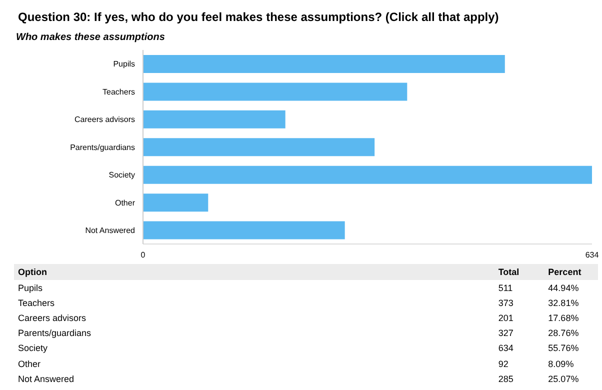 The height and width of the screenshot is (390, 602). Describe the element at coordinates (564, 333) in the screenshot. I see `text: 28.76%` at that location.